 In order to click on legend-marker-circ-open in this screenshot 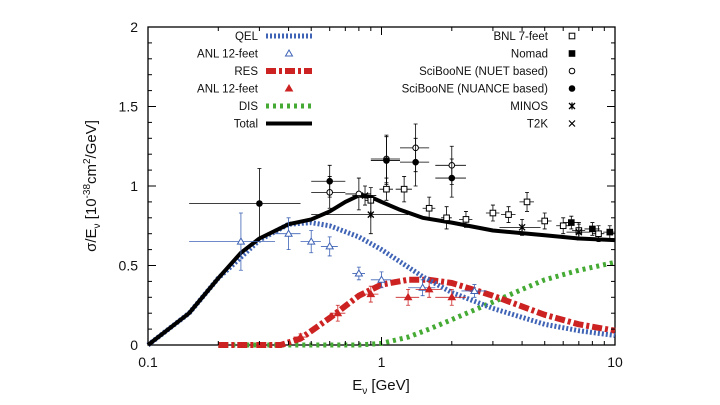, I will do `click(572, 71)`.